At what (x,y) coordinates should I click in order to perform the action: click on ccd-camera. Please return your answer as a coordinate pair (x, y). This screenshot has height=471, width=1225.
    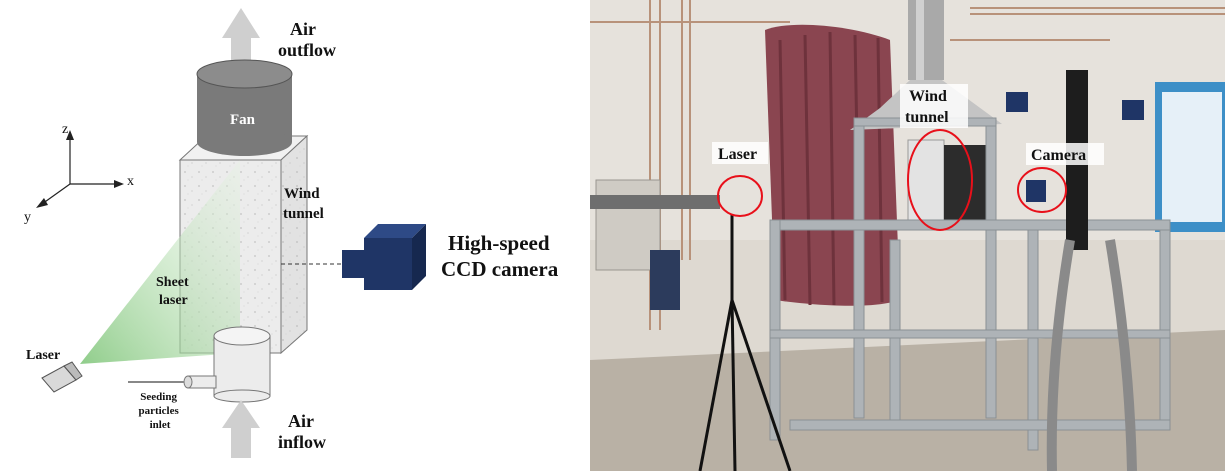
    Looking at the image, I should click on (384, 257).